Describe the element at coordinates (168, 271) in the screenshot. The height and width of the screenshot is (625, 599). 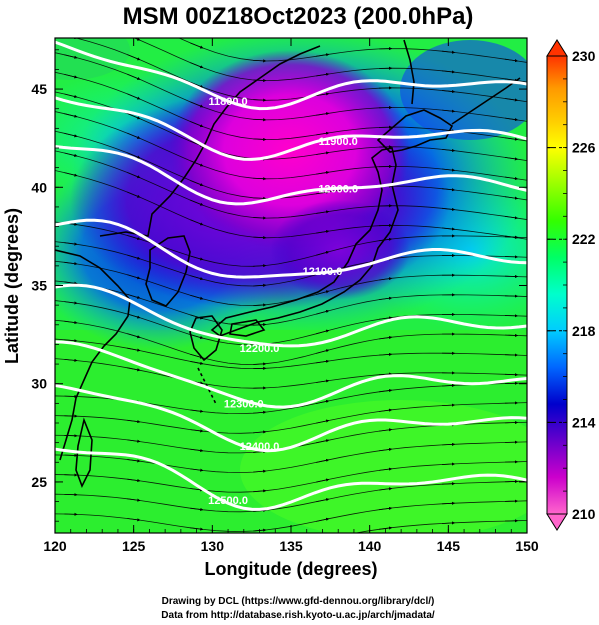
I see `coastline-korea` at that location.